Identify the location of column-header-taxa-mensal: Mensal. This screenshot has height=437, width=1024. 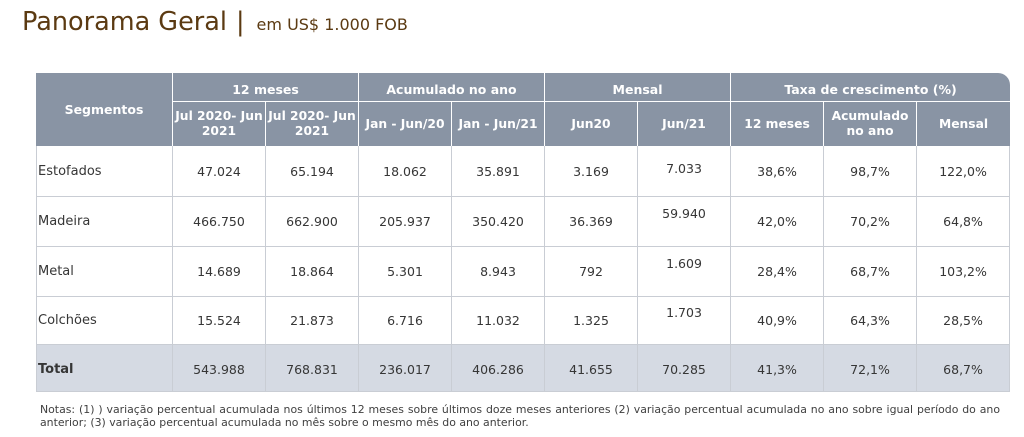
(964, 124).